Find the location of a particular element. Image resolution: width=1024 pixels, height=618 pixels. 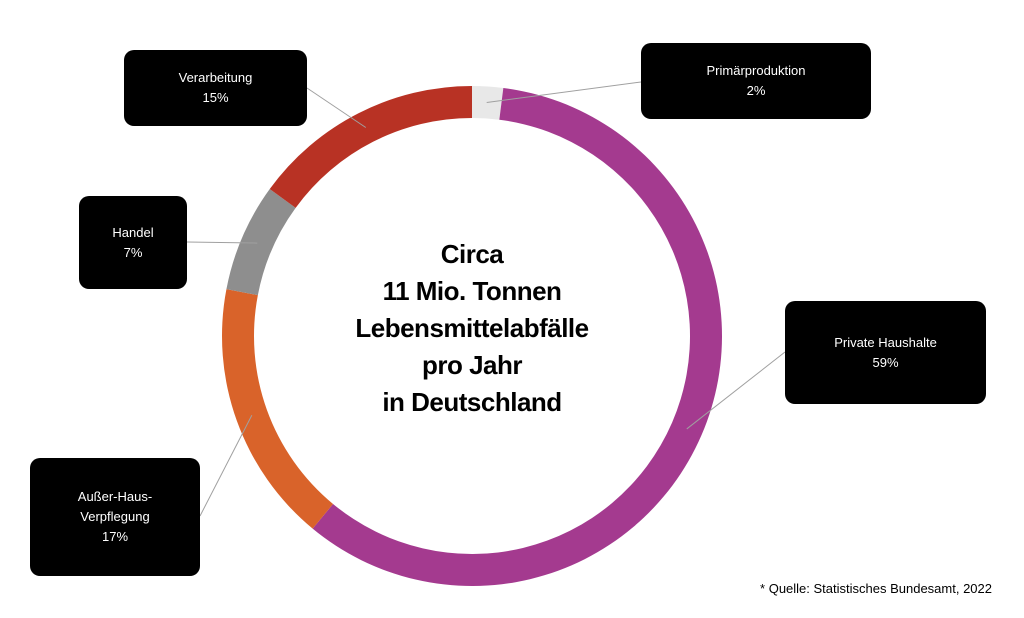

slice-label-handel: Handel is located at coordinates (133, 232).